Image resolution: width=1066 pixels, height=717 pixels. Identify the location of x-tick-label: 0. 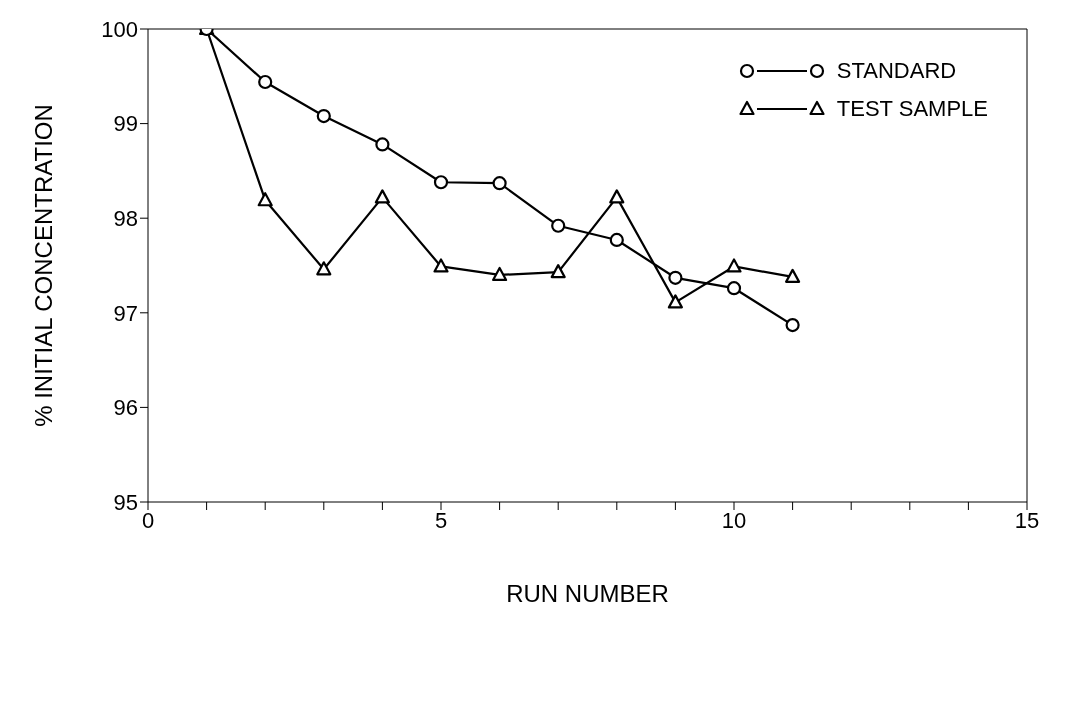
(148, 520).